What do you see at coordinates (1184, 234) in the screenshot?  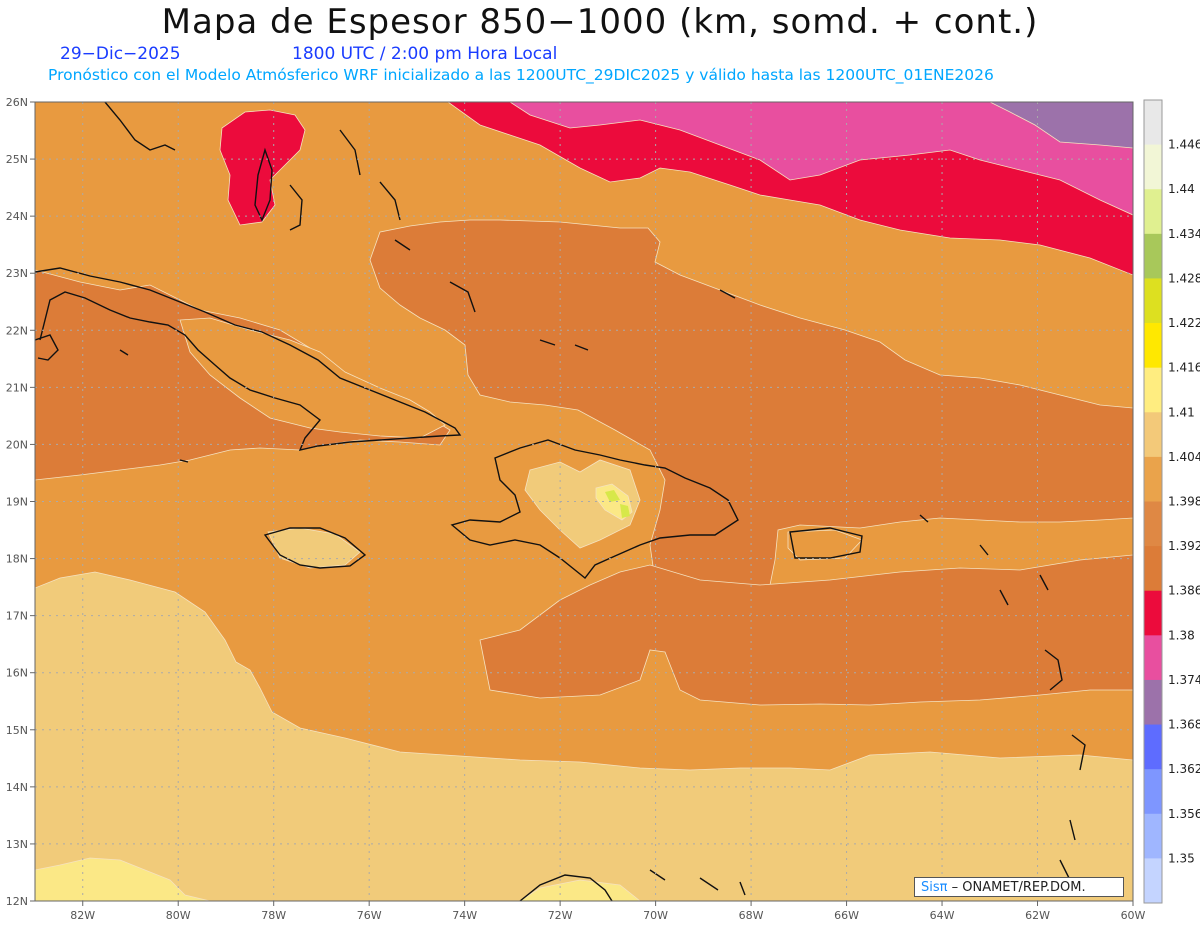 I see `colorbar-label: 1.434` at bounding box center [1184, 234].